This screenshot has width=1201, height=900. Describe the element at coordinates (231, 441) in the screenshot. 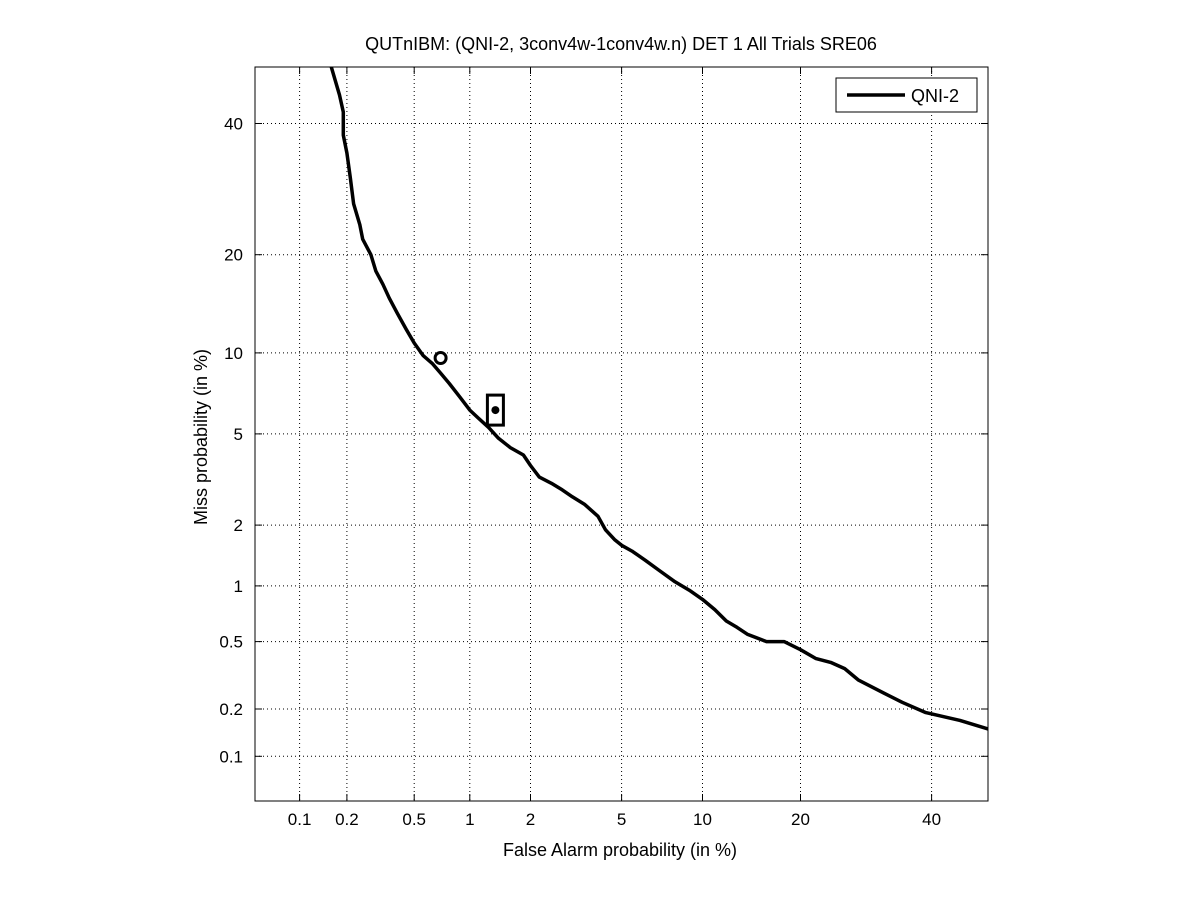

I see `y-tick-labels: 0.1 0.2 0.5 1 2 5 10 20 40` at that location.